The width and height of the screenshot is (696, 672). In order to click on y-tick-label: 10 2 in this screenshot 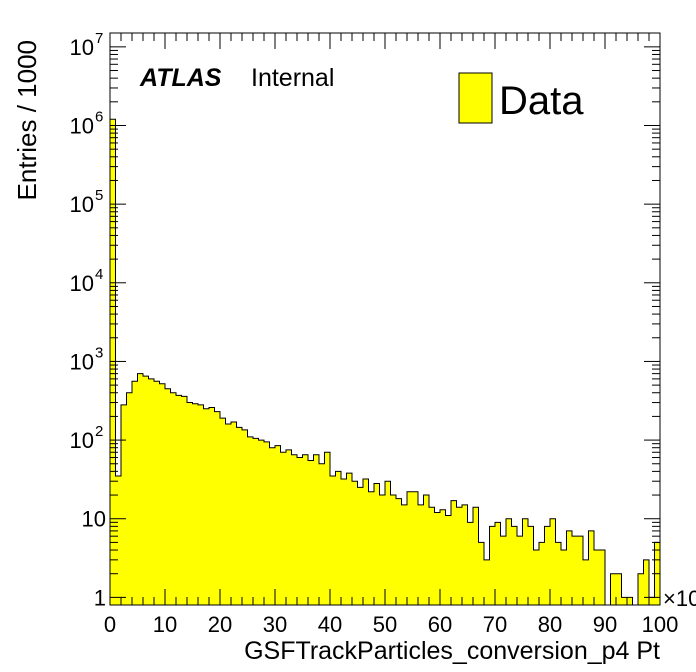, I will do `click(87, 438)`.